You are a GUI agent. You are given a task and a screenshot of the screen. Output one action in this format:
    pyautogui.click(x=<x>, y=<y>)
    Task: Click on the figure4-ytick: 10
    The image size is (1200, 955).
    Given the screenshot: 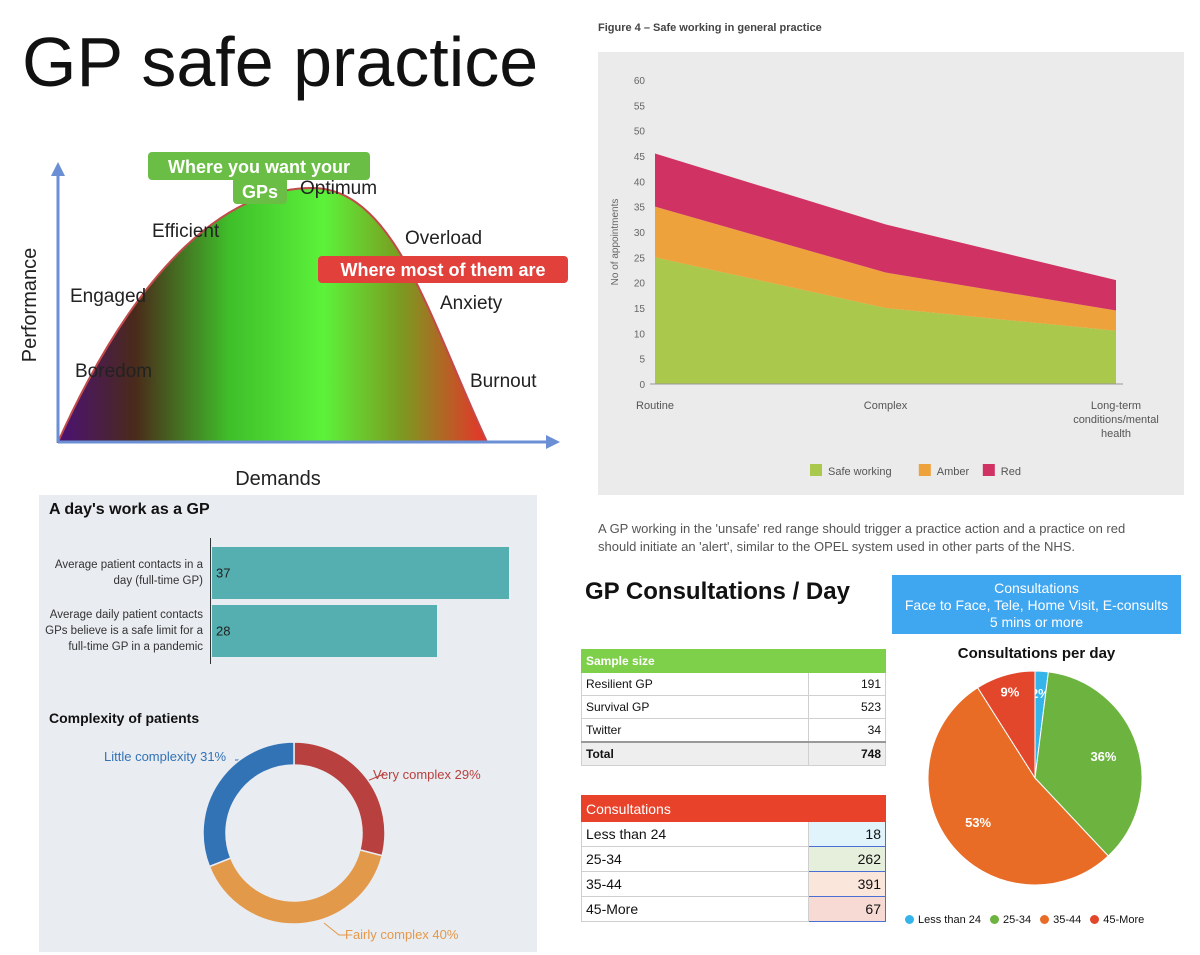 What is the action you would take?
    pyautogui.click(x=640, y=334)
    